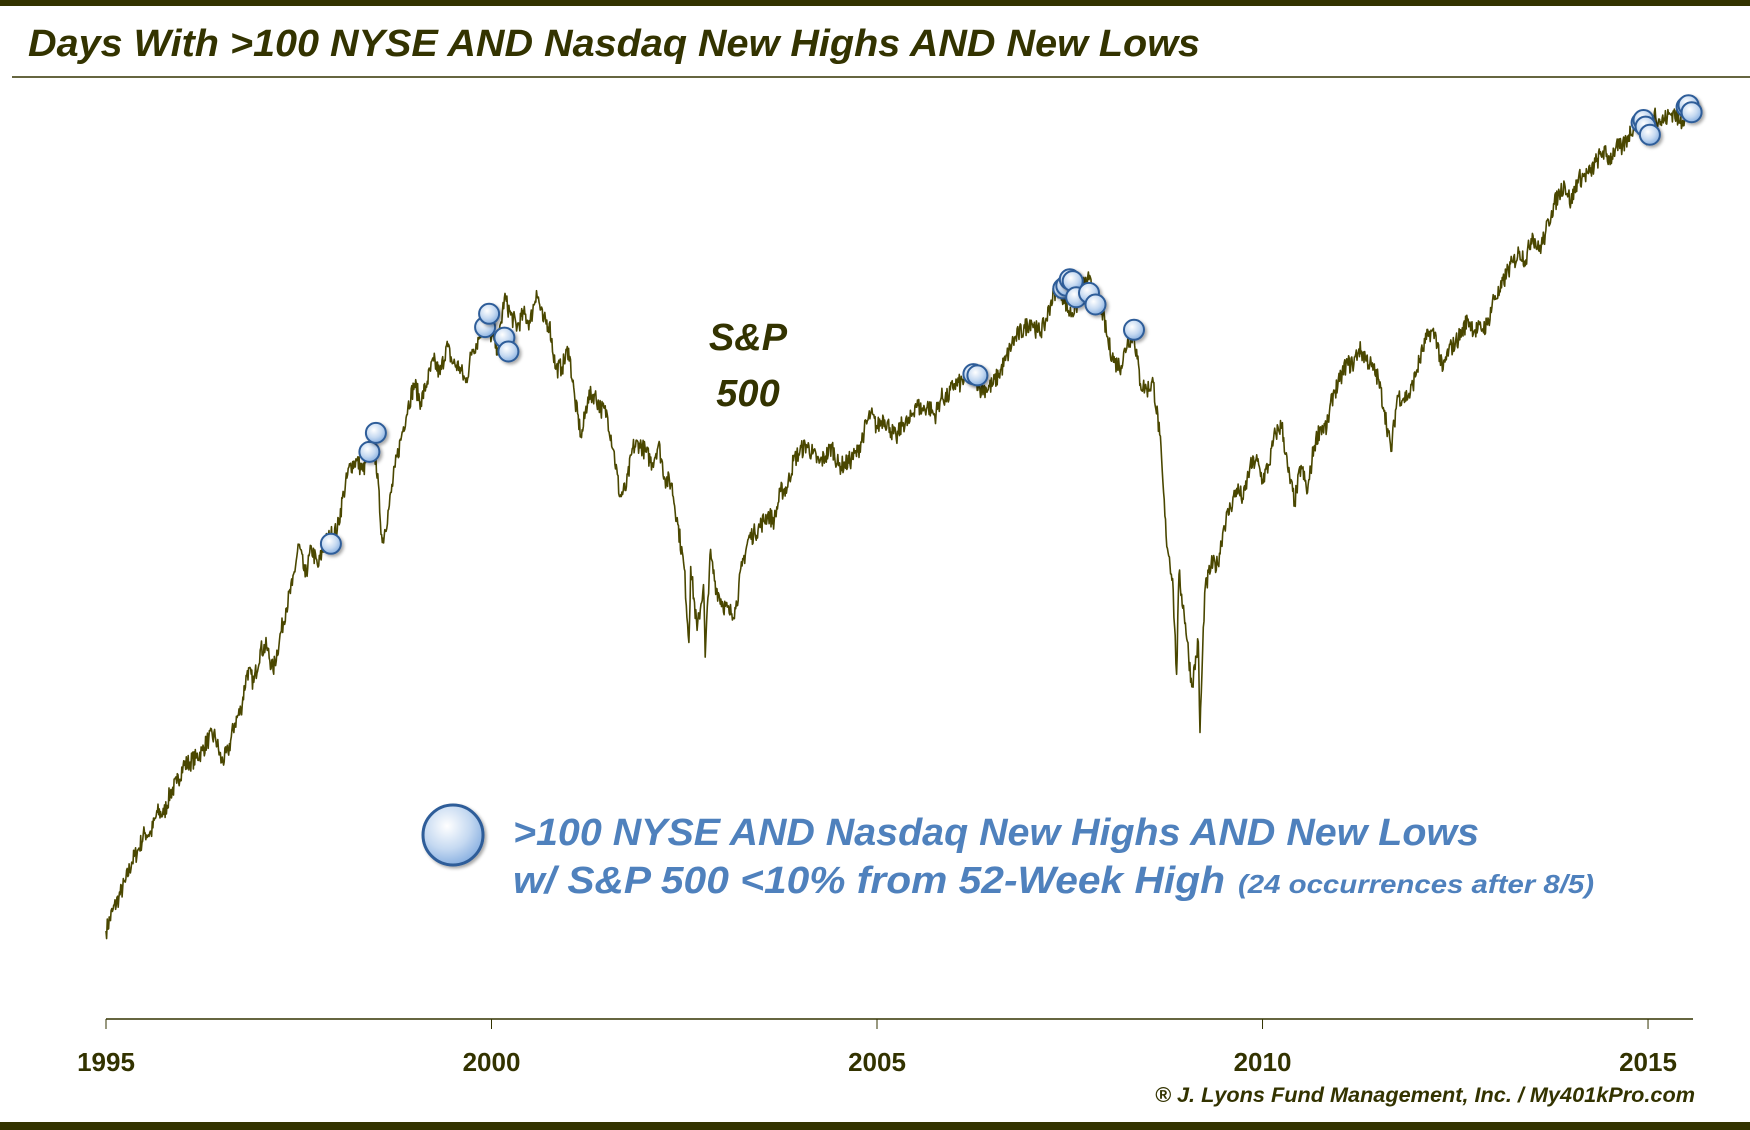 This screenshot has height=1130, width=1750. What do you see at coordinates (875, 1126) in the screenshot?
I see `bottom-bar` at bounding box center [875, 1126].